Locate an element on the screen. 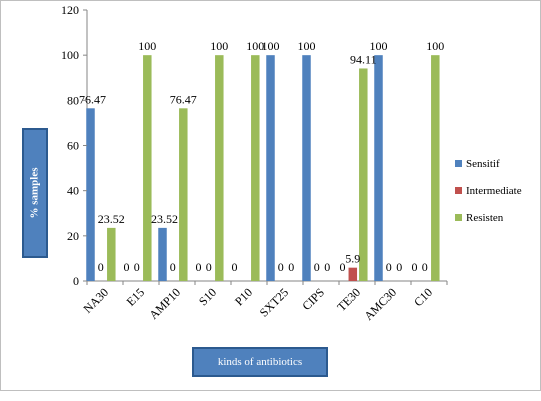 The image size is (541, 401). x-tick-label: TE30 is located at coordinates (348, 299).